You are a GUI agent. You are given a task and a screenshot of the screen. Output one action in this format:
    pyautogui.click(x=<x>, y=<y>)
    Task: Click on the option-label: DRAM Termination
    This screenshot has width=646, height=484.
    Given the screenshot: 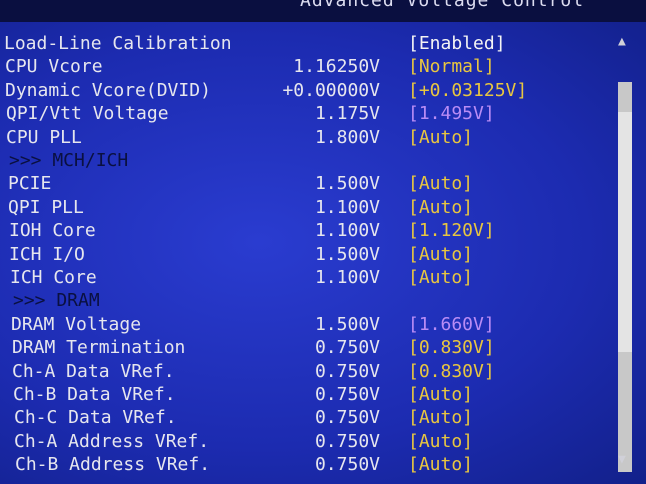 What is the action you would take?
    pyautogui.click(x=99, y=348)
    